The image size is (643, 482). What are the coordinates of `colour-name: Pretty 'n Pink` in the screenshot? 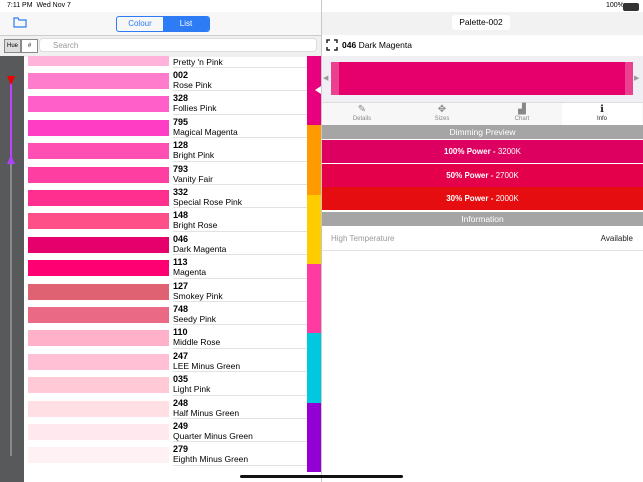 It's located at (198, 61).